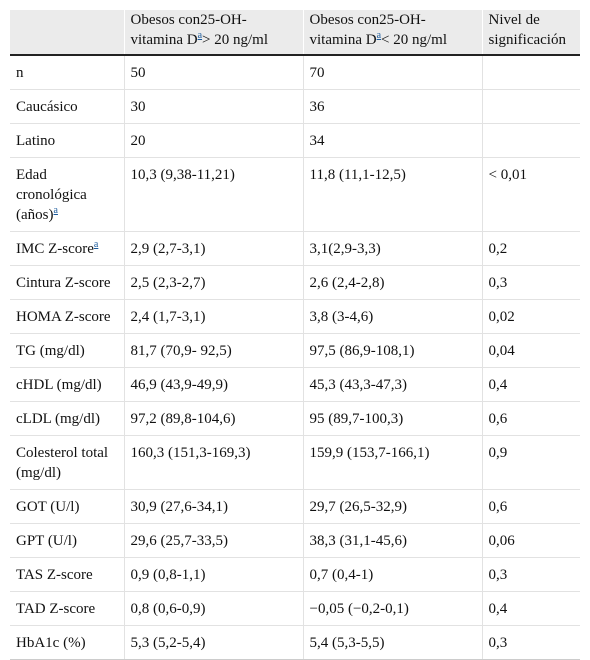 This screenshot has height=660, width=590. I want to click on row-label-text: TAS Z-score, so click(54, 575).